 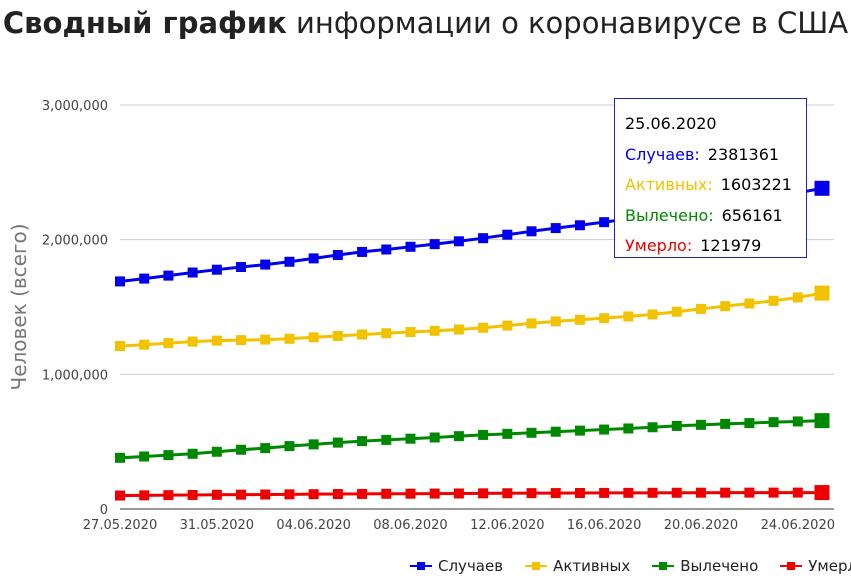 I want to click on x-tick-label: 31.05.2020, so click(x=217, y=525).